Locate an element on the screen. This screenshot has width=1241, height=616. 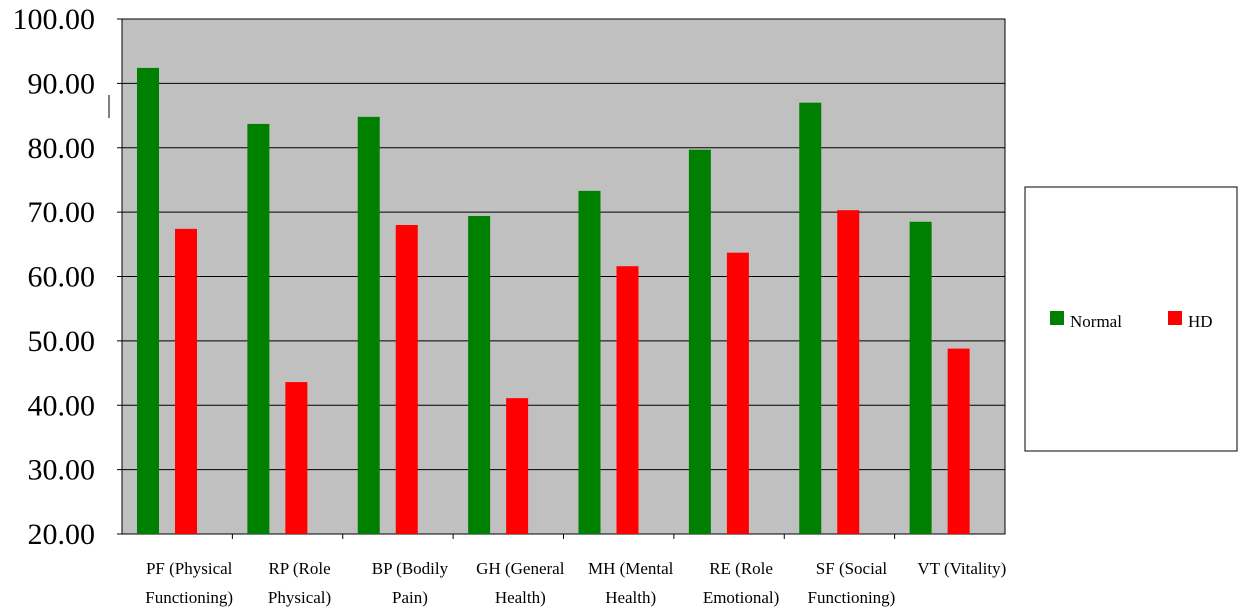
y-tick-label: 90.00 is located at coordinates (62, 83).